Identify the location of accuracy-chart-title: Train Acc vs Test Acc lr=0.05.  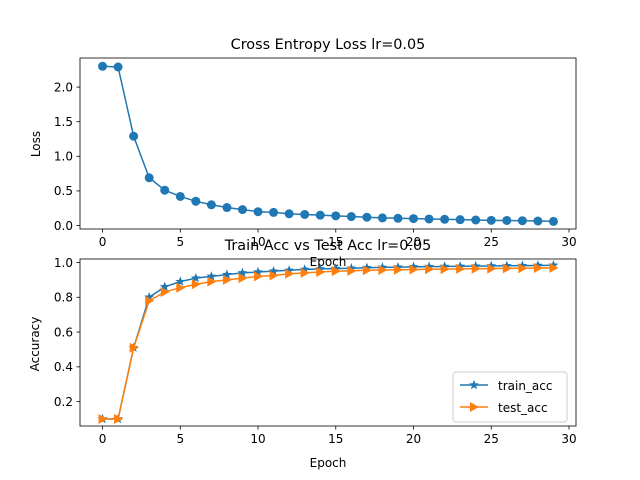
(328, 246).